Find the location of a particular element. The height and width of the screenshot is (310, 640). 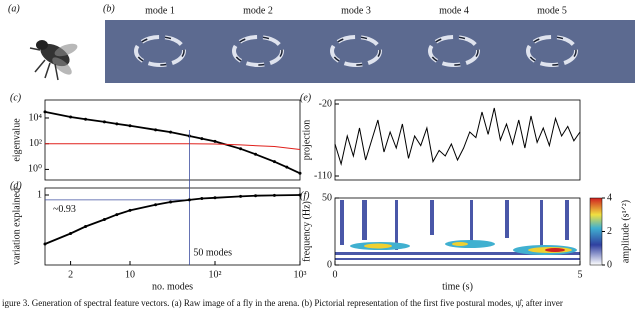

fly-image is located at coordinates (53, 60).